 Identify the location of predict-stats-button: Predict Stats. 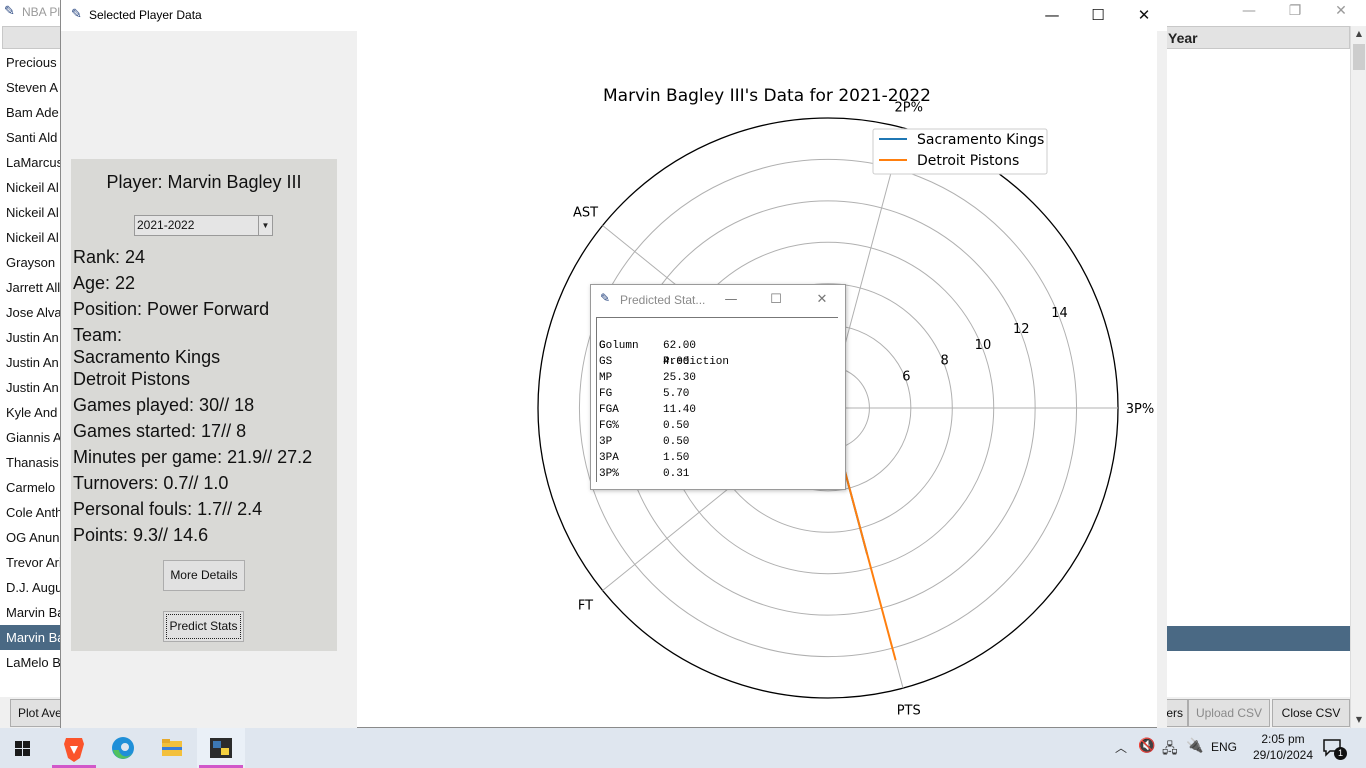
(203, 626).